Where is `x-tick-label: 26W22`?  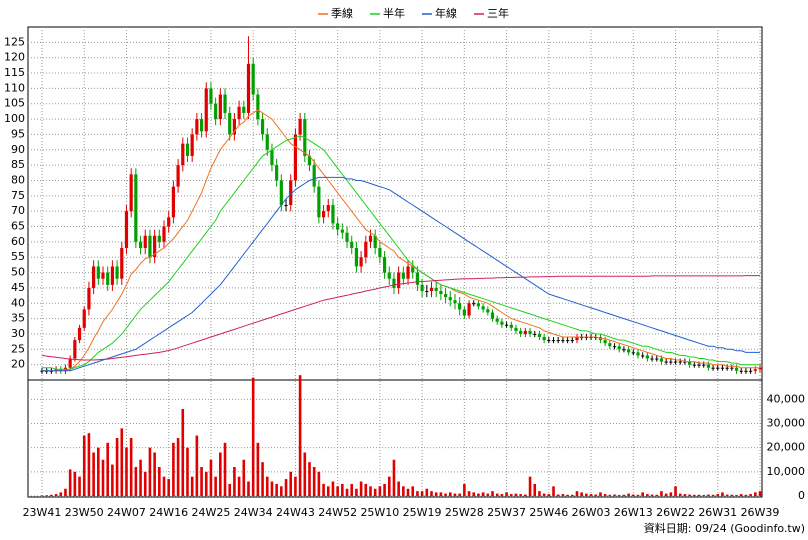
x-tick-label: 26W22 is located at coordinates (675, 512).